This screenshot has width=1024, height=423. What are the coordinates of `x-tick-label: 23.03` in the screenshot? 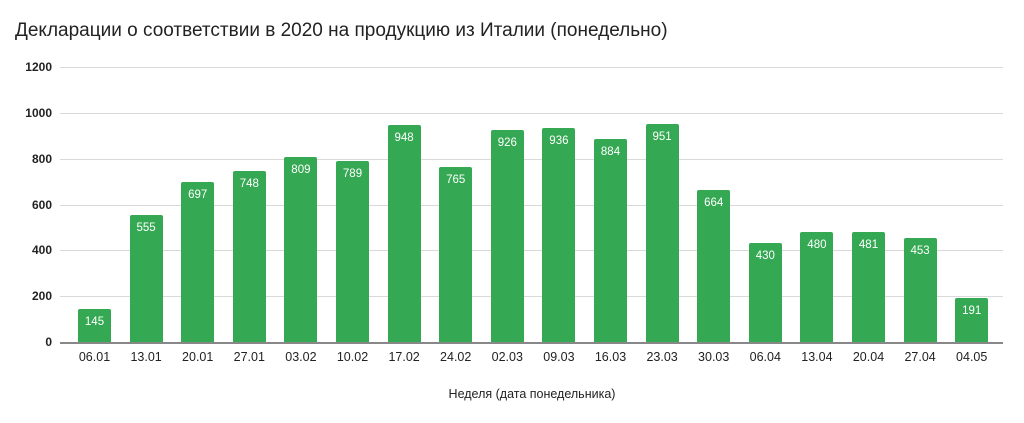 It's located at (662, 357).